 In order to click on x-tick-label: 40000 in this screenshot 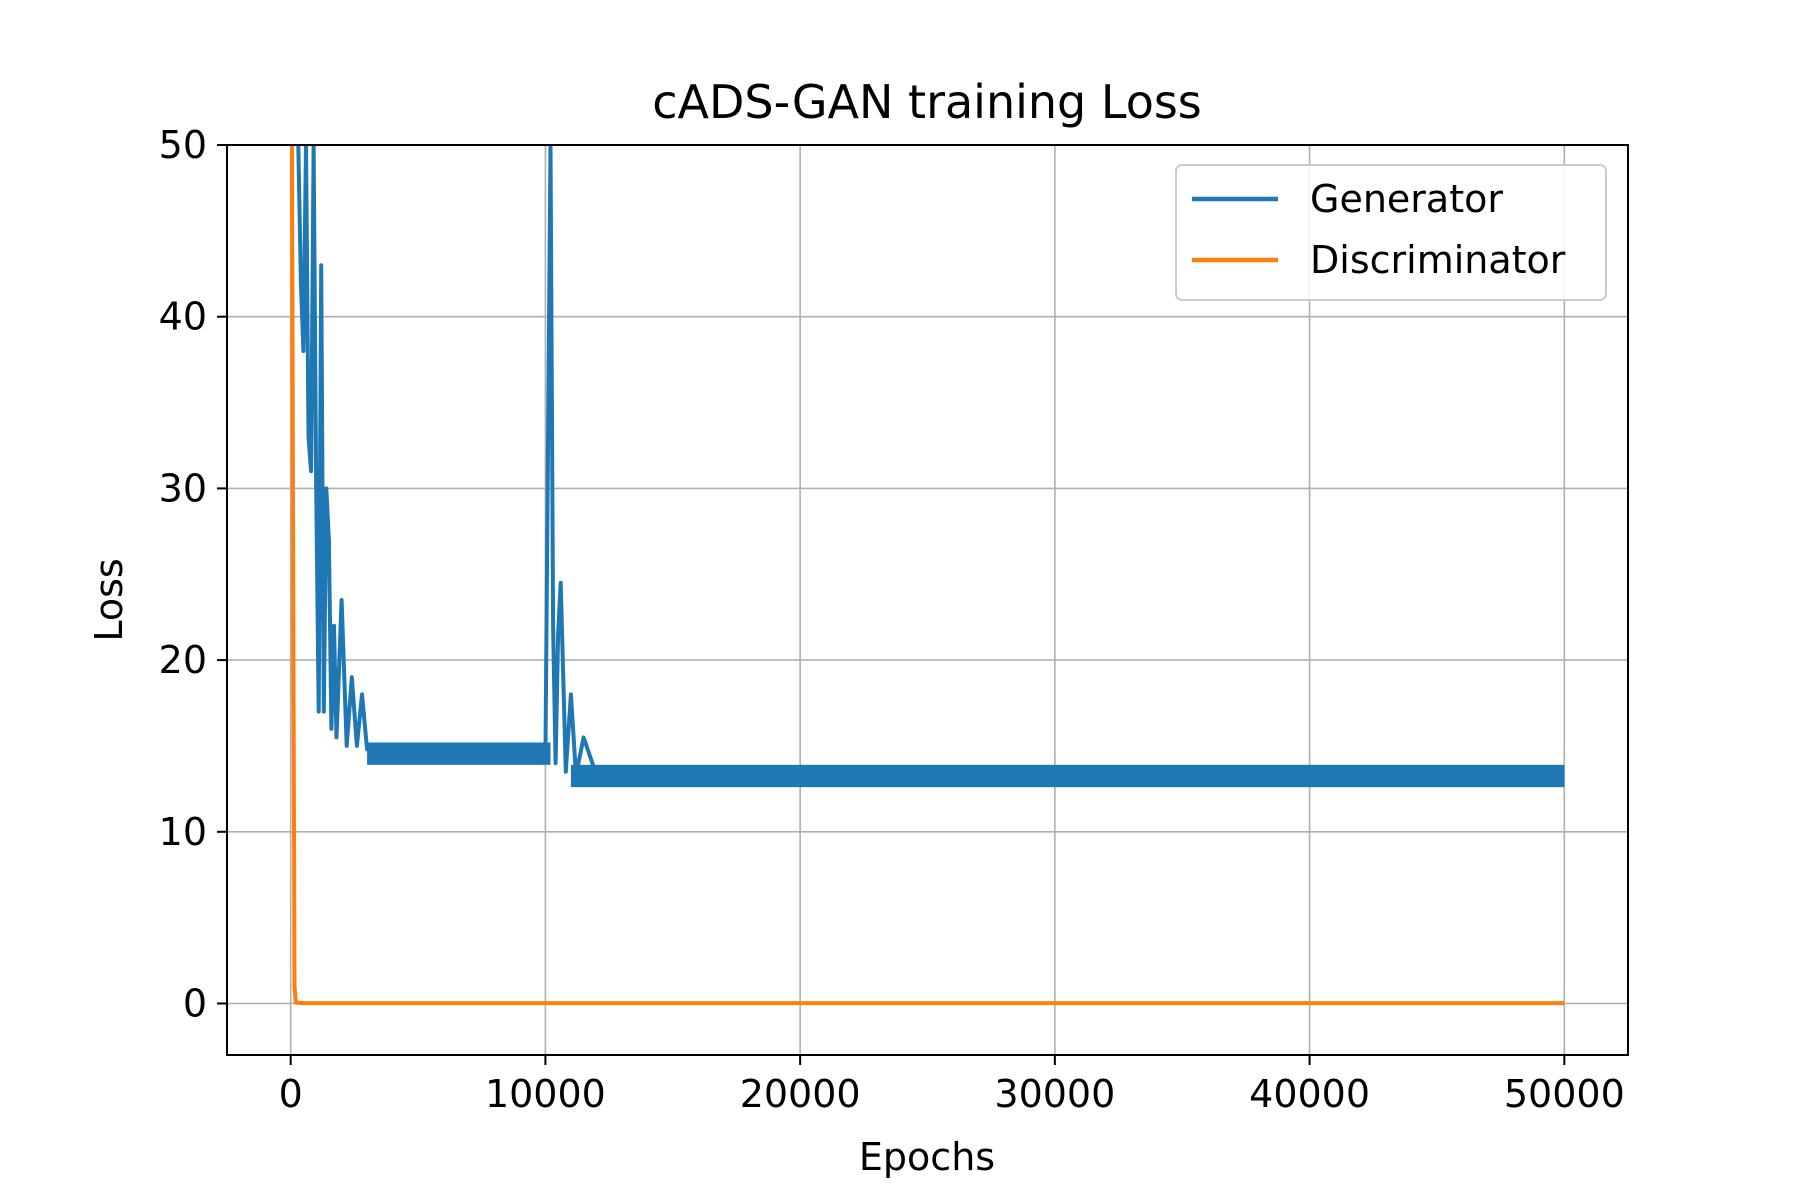, I will do `click(1309, 1094)`.